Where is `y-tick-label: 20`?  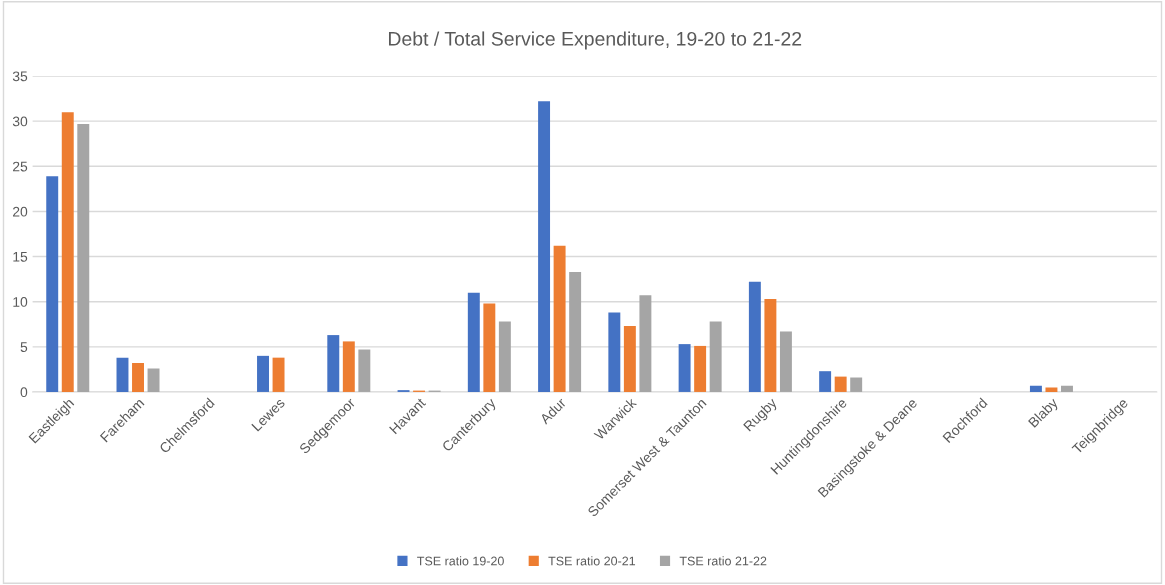 y-tick-label: 20 is located at coordinates (20, 211).